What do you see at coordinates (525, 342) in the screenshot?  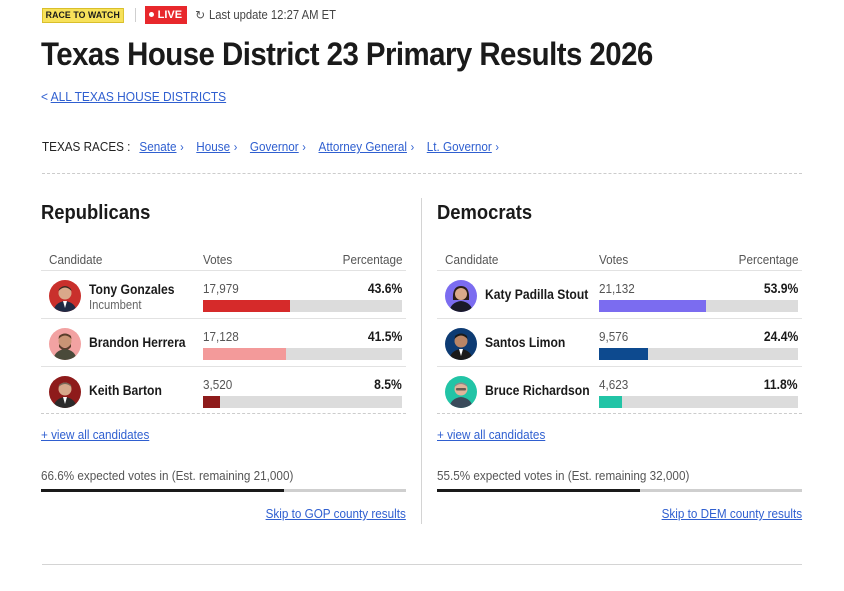 I see `candidate-name: Santos Limon` at bounding box center [525, 342].